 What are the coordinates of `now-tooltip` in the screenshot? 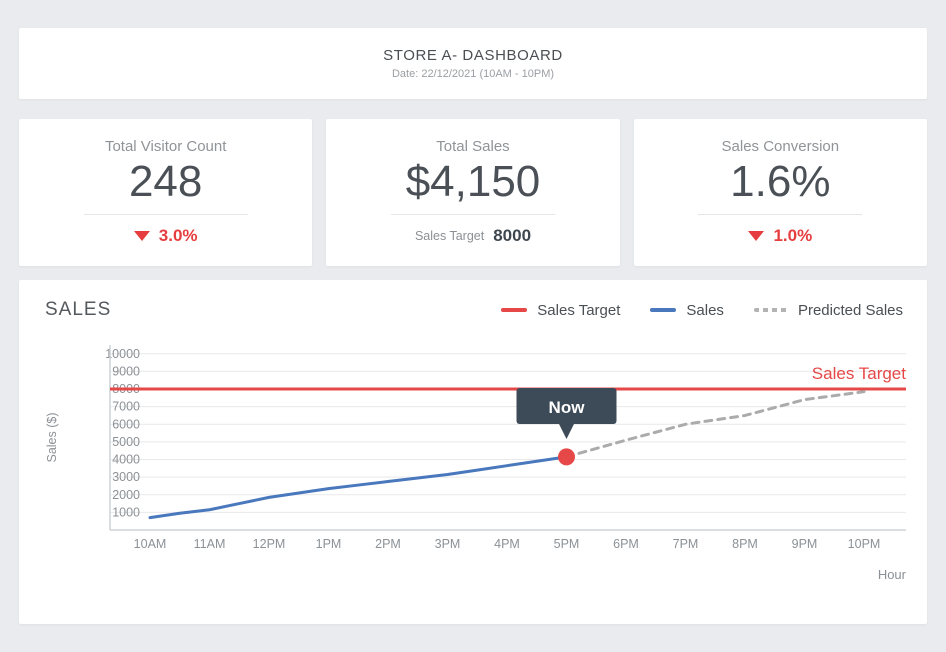 It's located at (566, 406).